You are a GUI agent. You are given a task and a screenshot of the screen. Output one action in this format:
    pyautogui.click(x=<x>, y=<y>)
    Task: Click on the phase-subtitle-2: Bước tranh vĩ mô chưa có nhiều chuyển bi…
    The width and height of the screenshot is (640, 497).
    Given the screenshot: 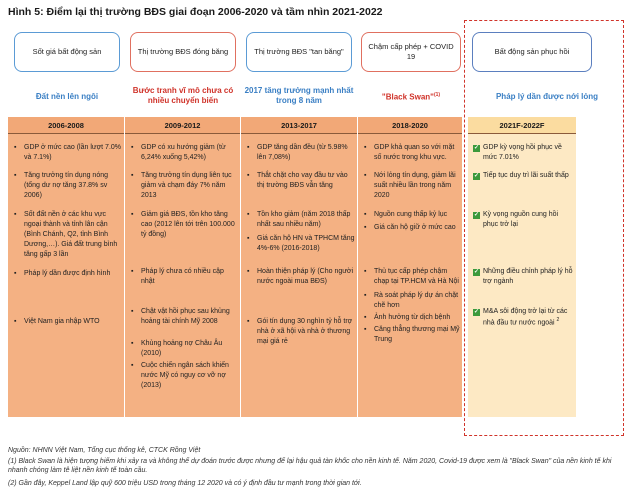 What is the action you would take?
    pyautogui.click(x=183, y=96)
    